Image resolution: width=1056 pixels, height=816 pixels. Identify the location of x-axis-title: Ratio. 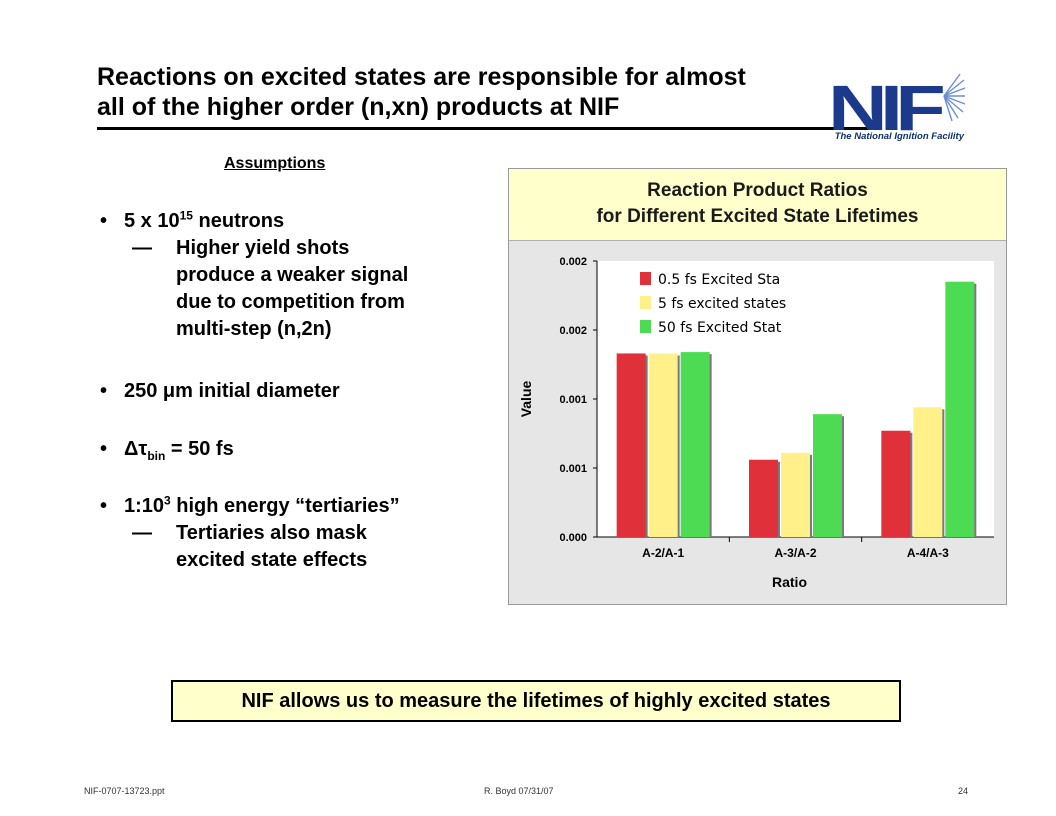
(789, 582).